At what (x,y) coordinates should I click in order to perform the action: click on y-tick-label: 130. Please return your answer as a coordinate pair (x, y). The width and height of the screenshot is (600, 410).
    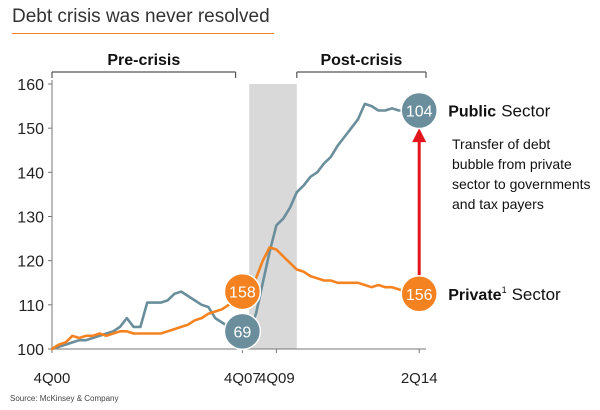
    Looking at the image, I should click on (30, 218).